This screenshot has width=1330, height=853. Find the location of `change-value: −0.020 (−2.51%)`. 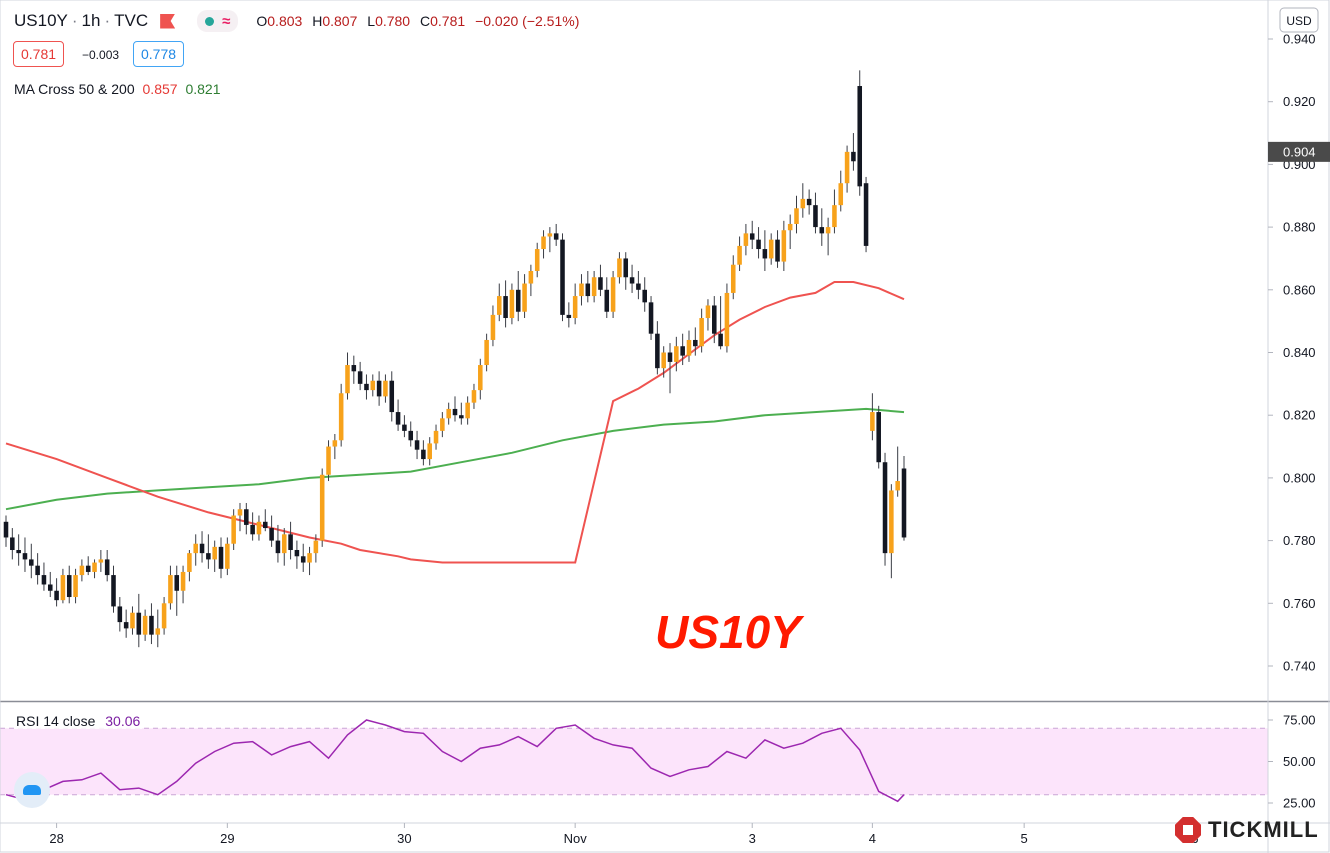

change-value: −0.020 (−2.51%) is located at coordinates (527, 21).